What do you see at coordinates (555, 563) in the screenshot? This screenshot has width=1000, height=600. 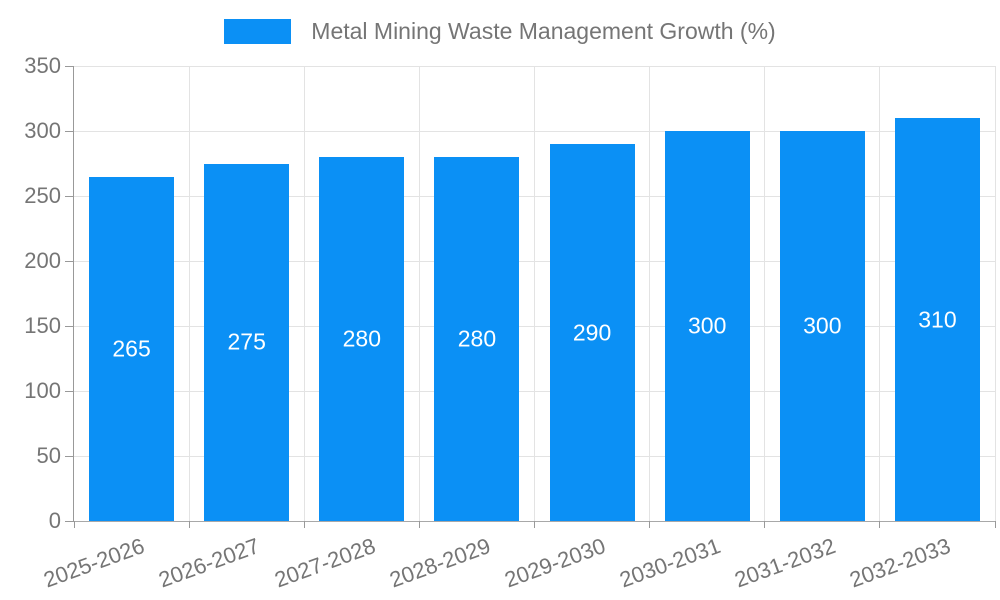 I see `x-axis-label: 2029-2030` at bounding box center [555, 563].